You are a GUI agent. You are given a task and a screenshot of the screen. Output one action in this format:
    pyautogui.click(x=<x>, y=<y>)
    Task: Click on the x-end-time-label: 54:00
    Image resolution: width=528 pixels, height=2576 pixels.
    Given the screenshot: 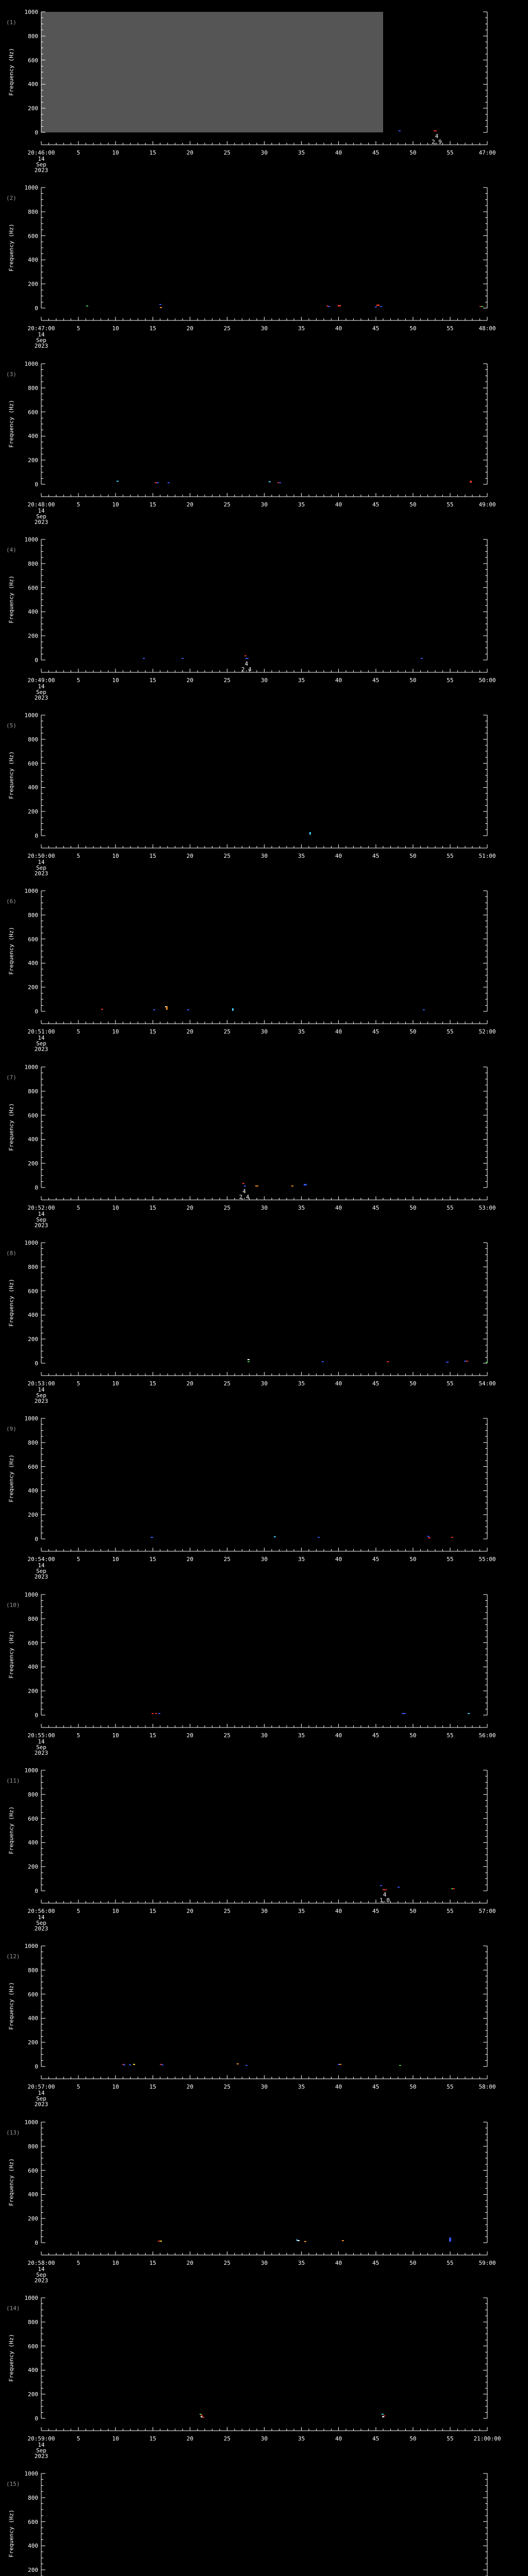 What is the action you would take?
    pyautogui.click(x=487, y=1383)
    